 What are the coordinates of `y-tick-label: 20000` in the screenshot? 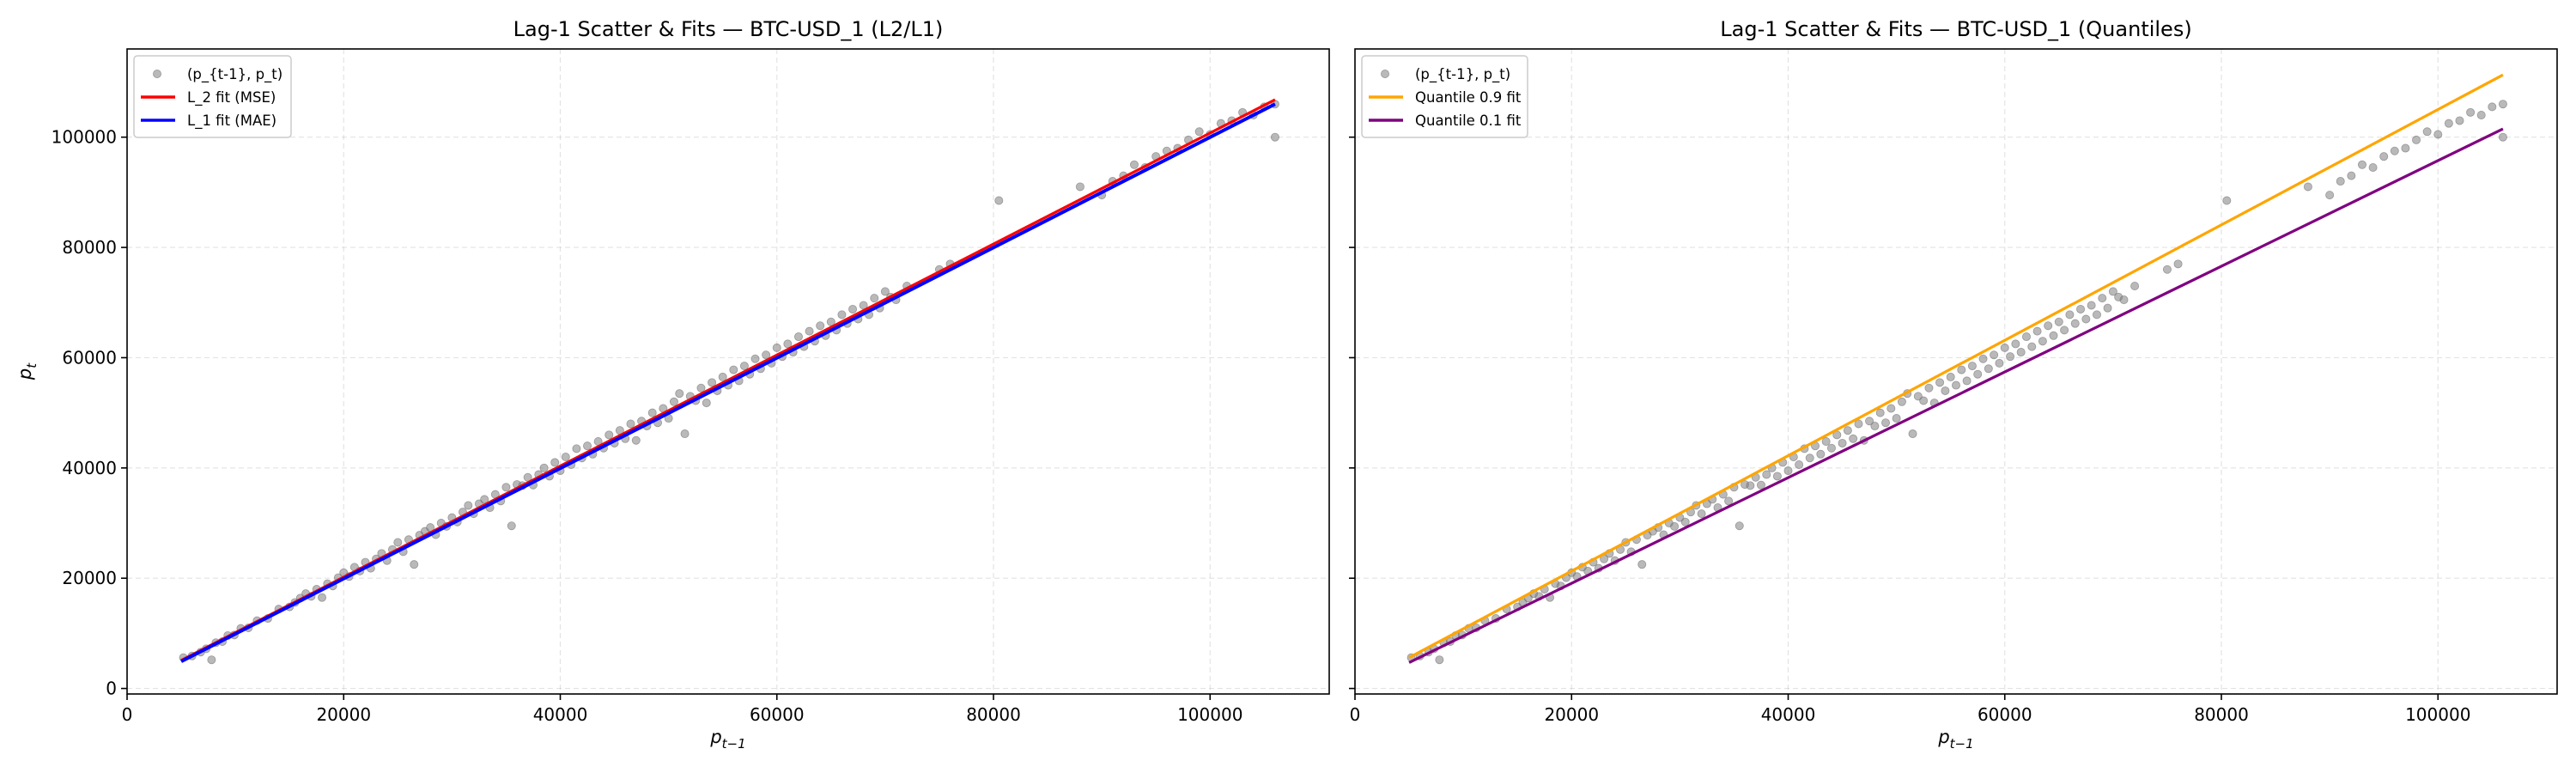 It's located at (90, 578).